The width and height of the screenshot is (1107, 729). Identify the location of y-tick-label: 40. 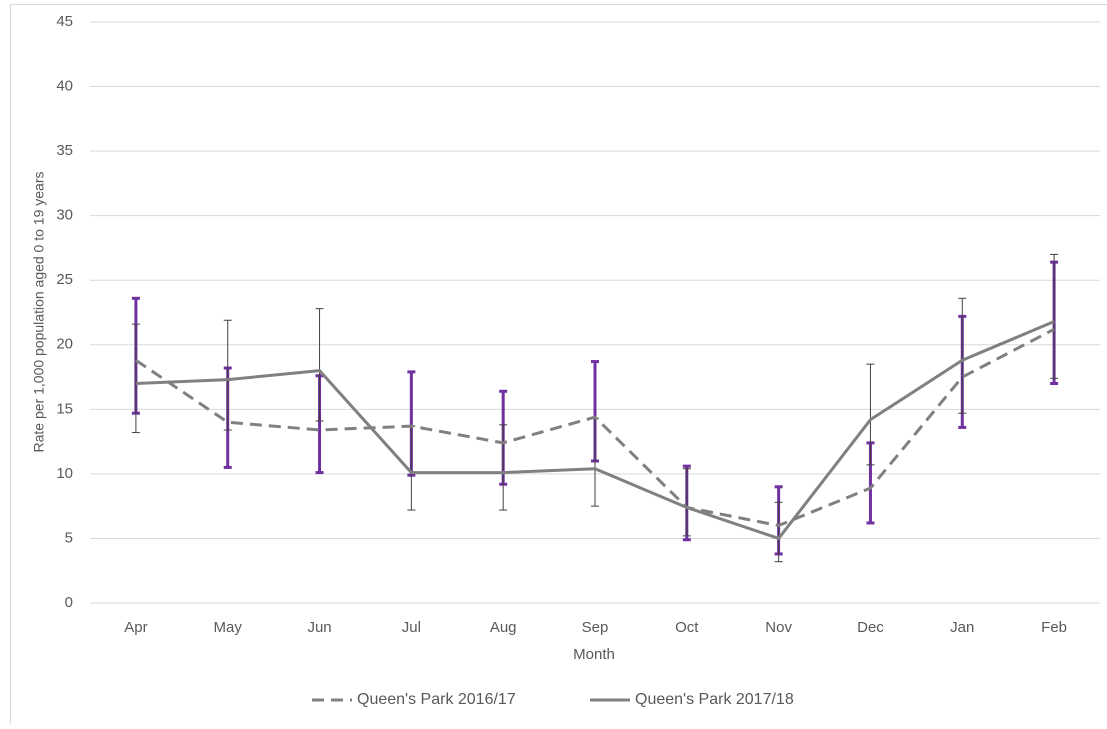
(64, 86).